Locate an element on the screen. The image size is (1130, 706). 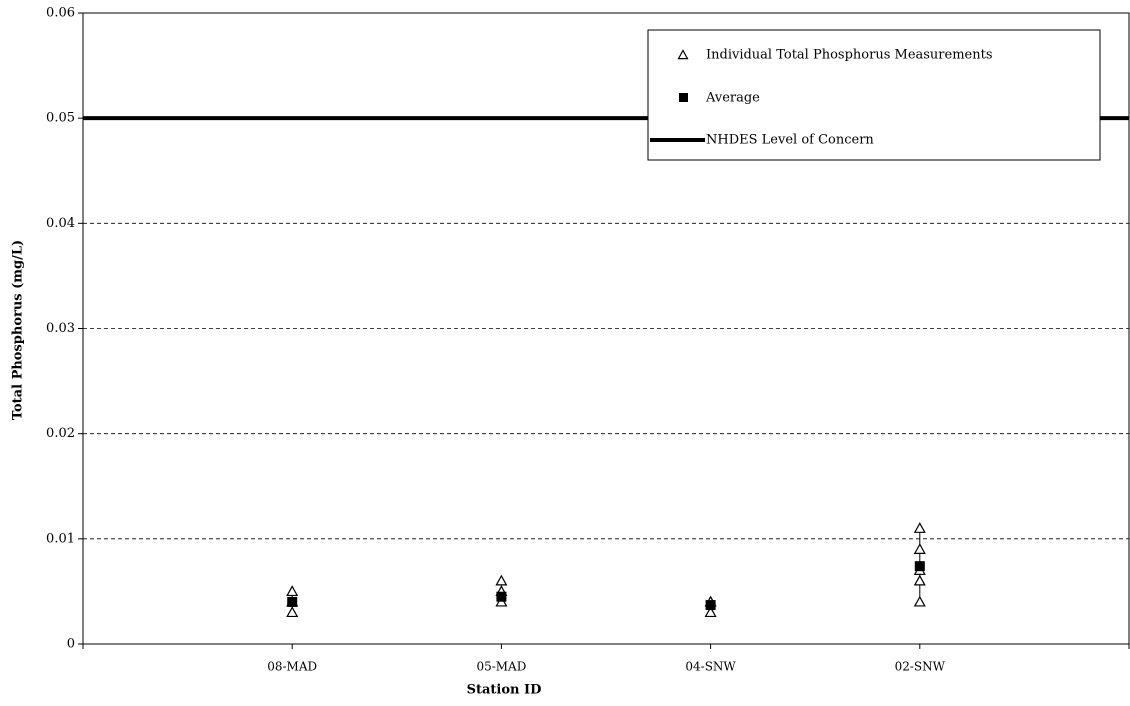
legend-label: Individual Total Phosphorus Measurements is located at coordinates (849, 55).